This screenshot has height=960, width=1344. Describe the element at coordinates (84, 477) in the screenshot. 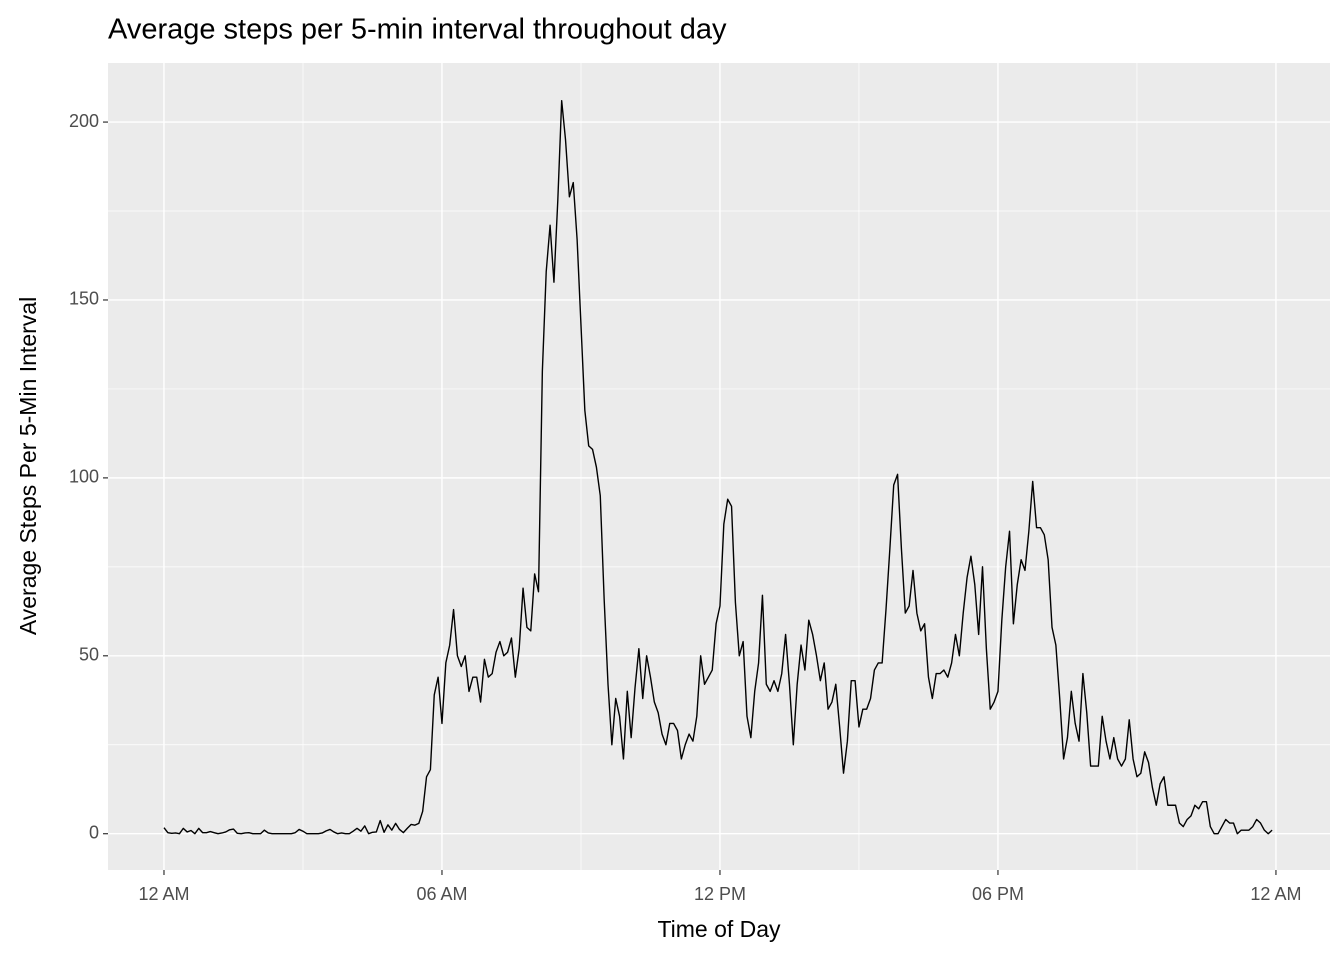

I see `y-tick-label: 100` at that location.